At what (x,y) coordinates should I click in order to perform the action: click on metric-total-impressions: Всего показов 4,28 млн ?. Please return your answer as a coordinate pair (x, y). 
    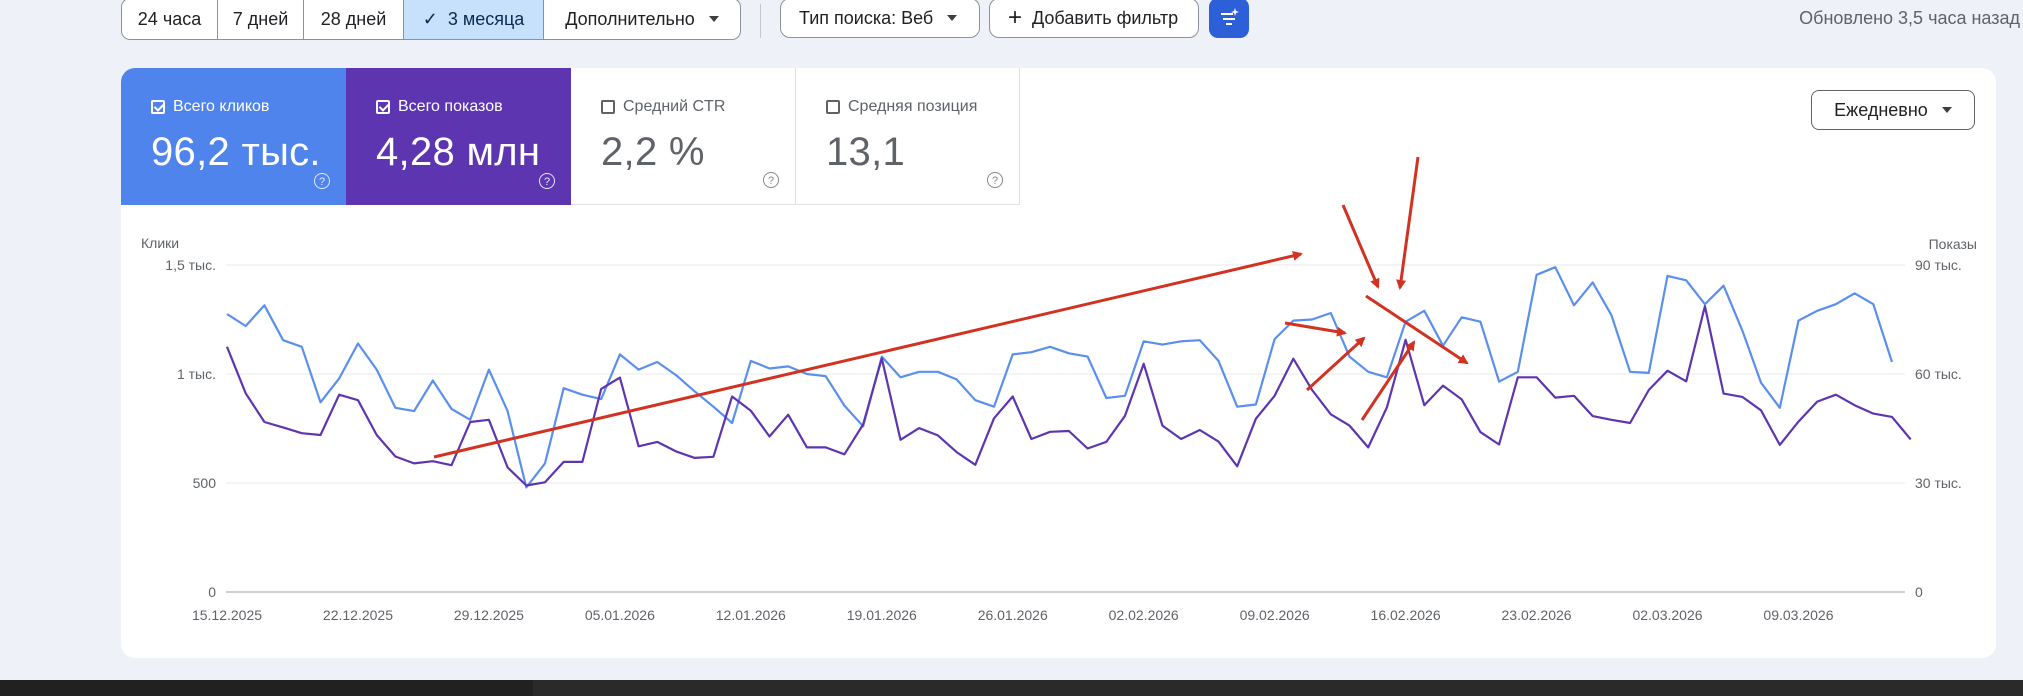
    Looking at the image, I should click on (458, 136).